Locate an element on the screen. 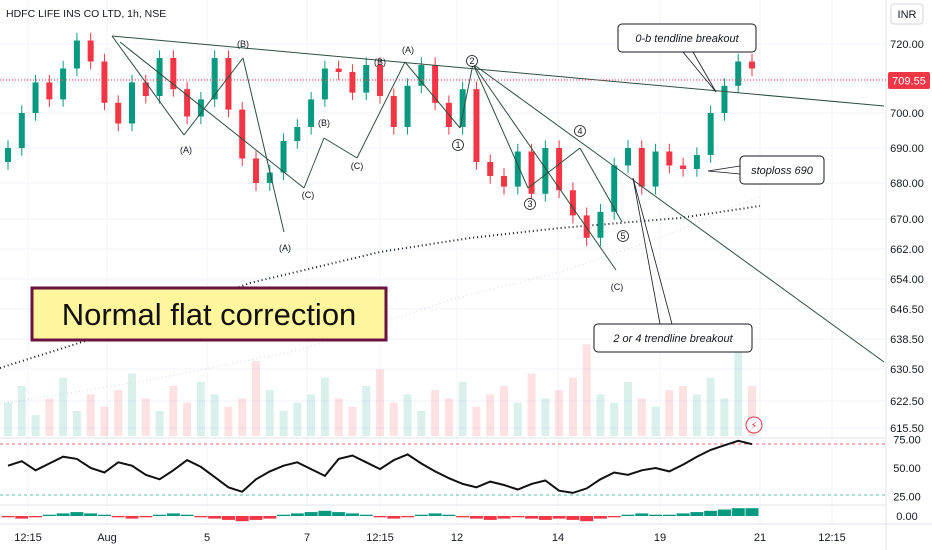 The width and height of the screenshot is (932, 550). callout-trendline-pointer is located at coordinates (646, 251).